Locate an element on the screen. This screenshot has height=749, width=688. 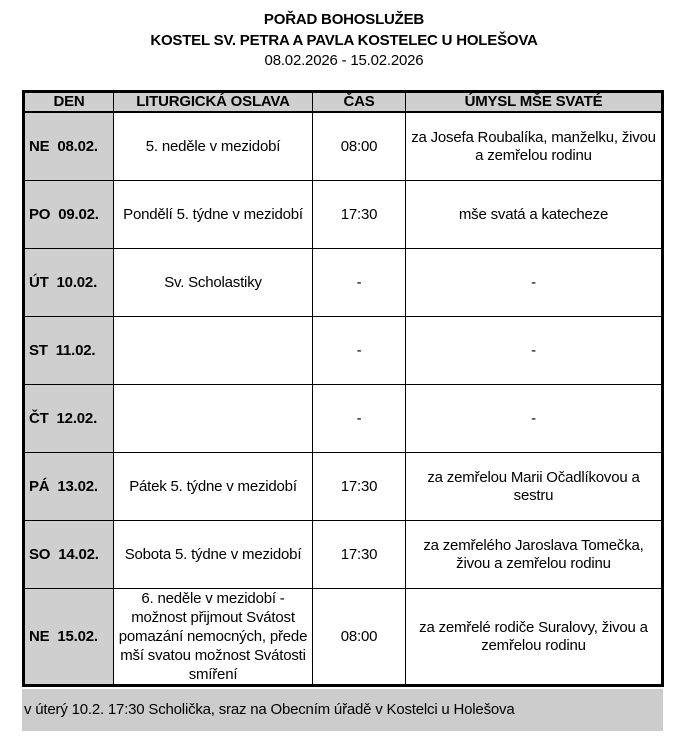
day-cell: ČT 12.02. is located at coordinates (68, 418).